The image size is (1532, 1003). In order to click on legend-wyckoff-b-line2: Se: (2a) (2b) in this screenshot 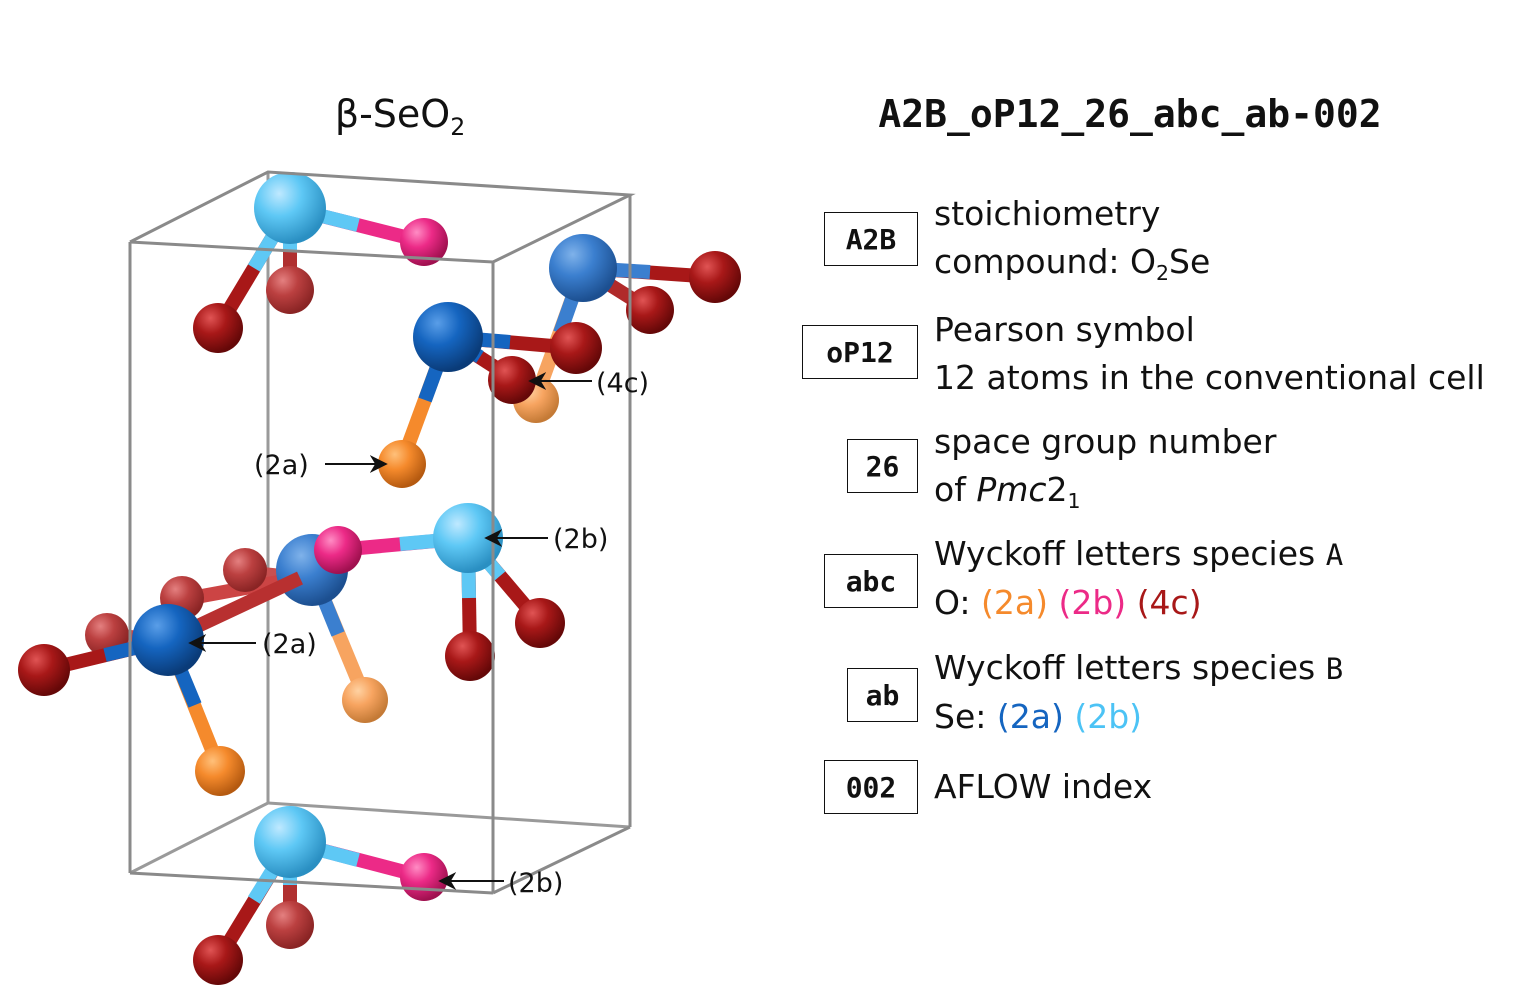, I will do `click(1138, 717)`.